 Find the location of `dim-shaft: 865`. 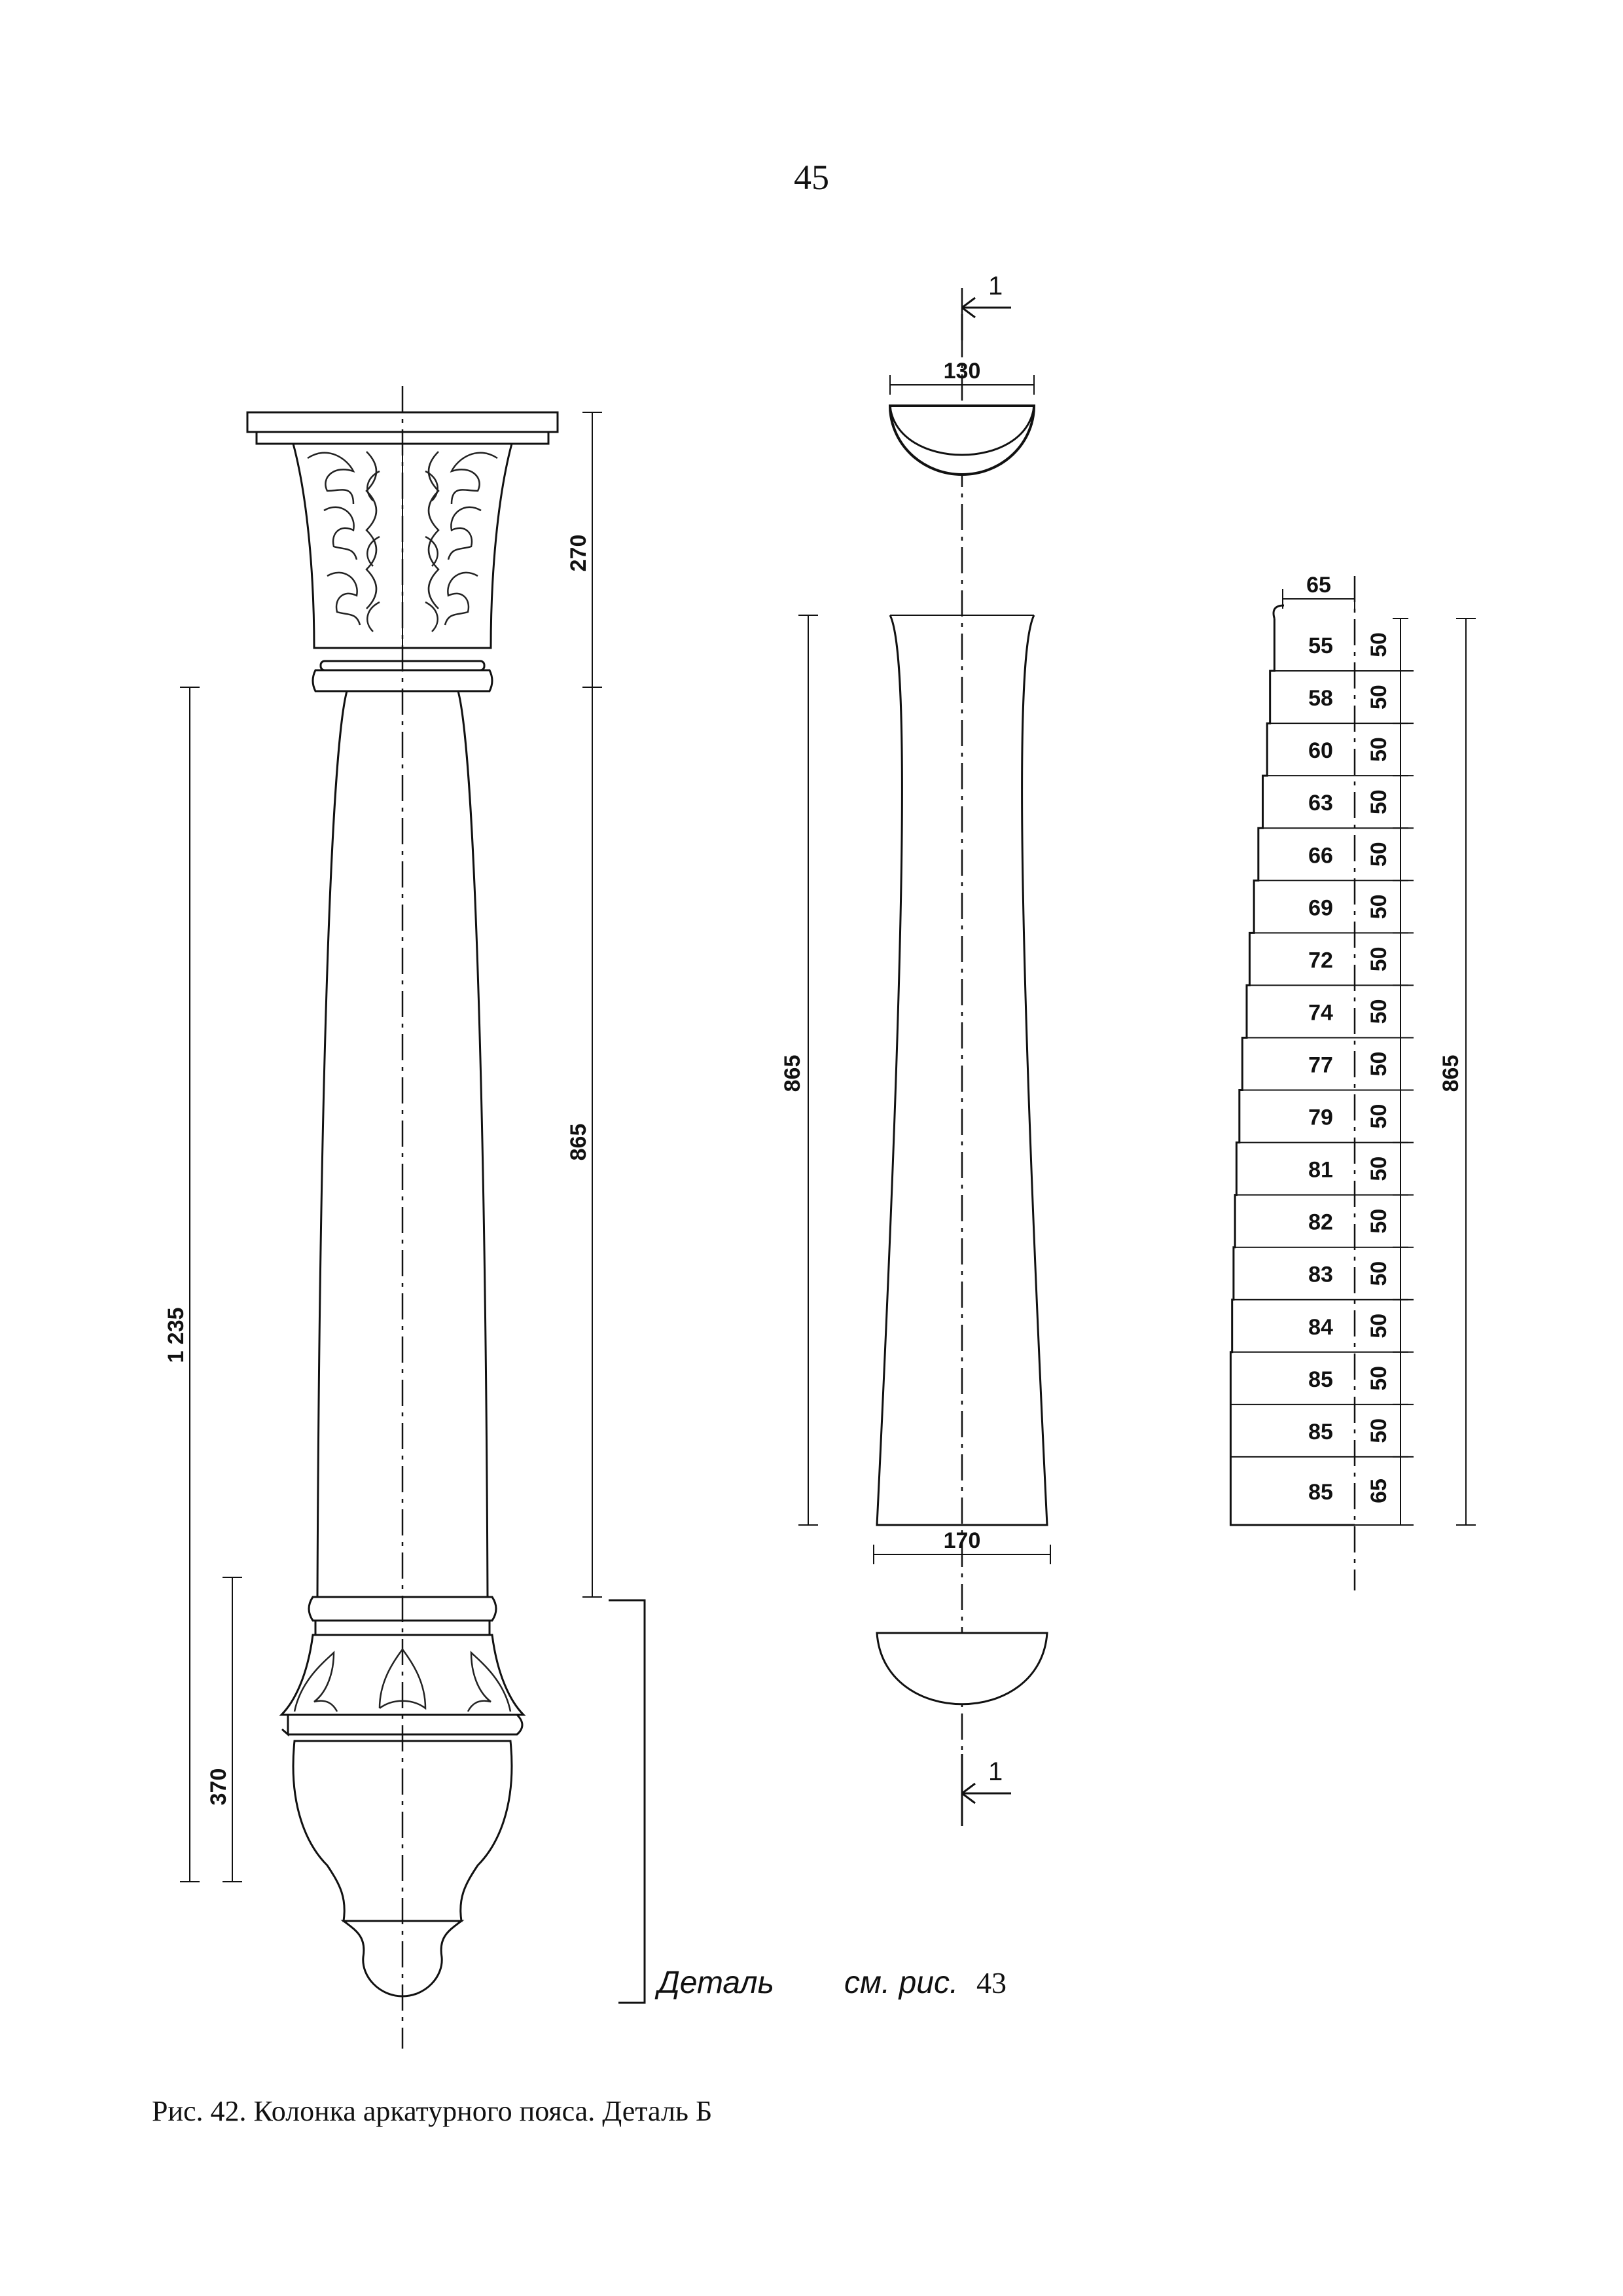

dim-shaft: 865 is located at coordinates (578, 1142).